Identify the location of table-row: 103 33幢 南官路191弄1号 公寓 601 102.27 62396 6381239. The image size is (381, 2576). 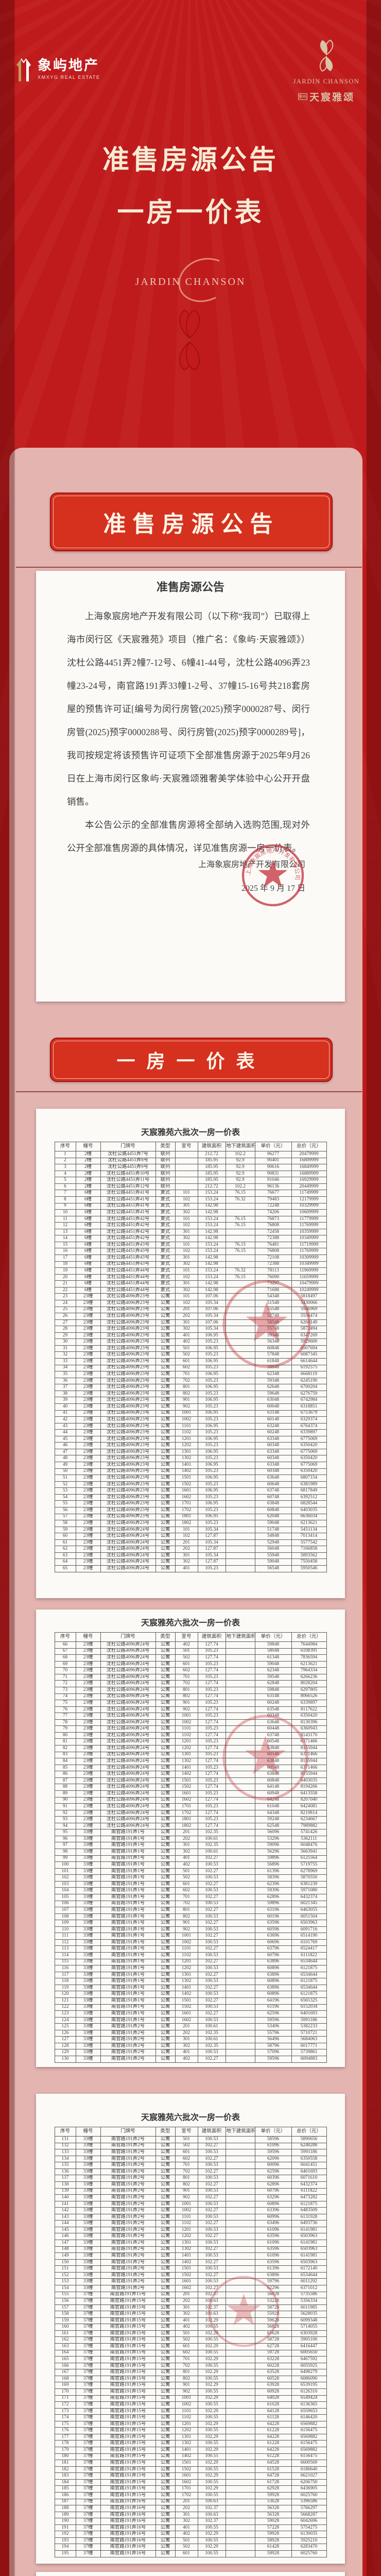
(190, 1884).